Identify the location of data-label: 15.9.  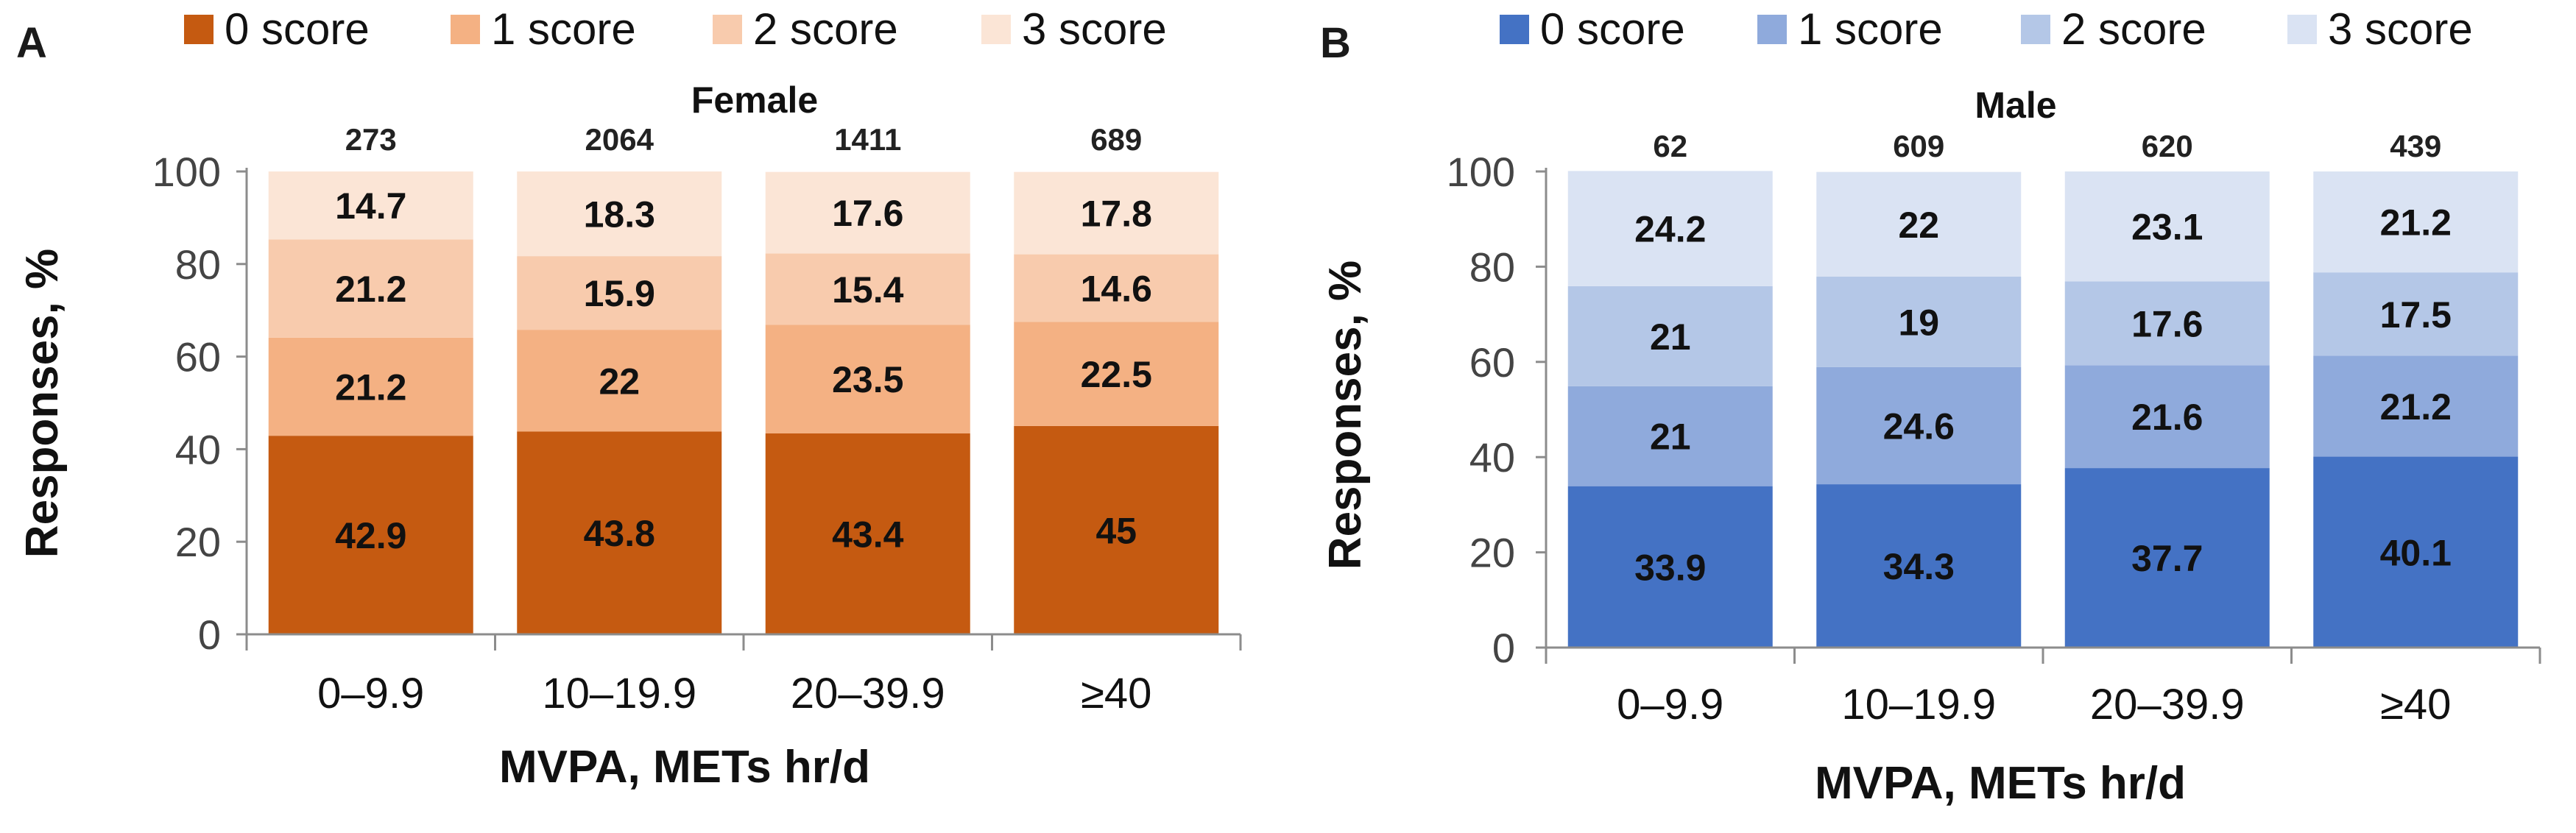
(619, 293).